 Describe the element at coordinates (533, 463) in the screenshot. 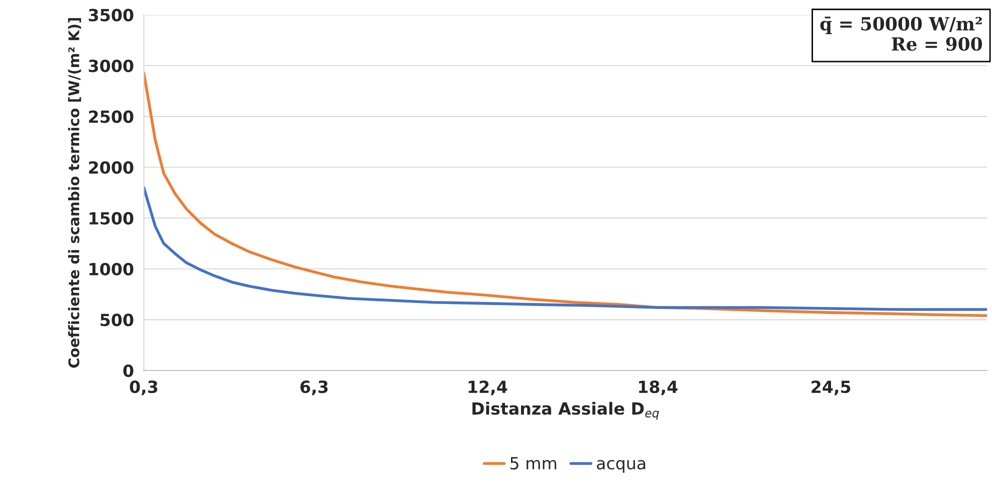

I see `legend-label: 5 mm` at that location.